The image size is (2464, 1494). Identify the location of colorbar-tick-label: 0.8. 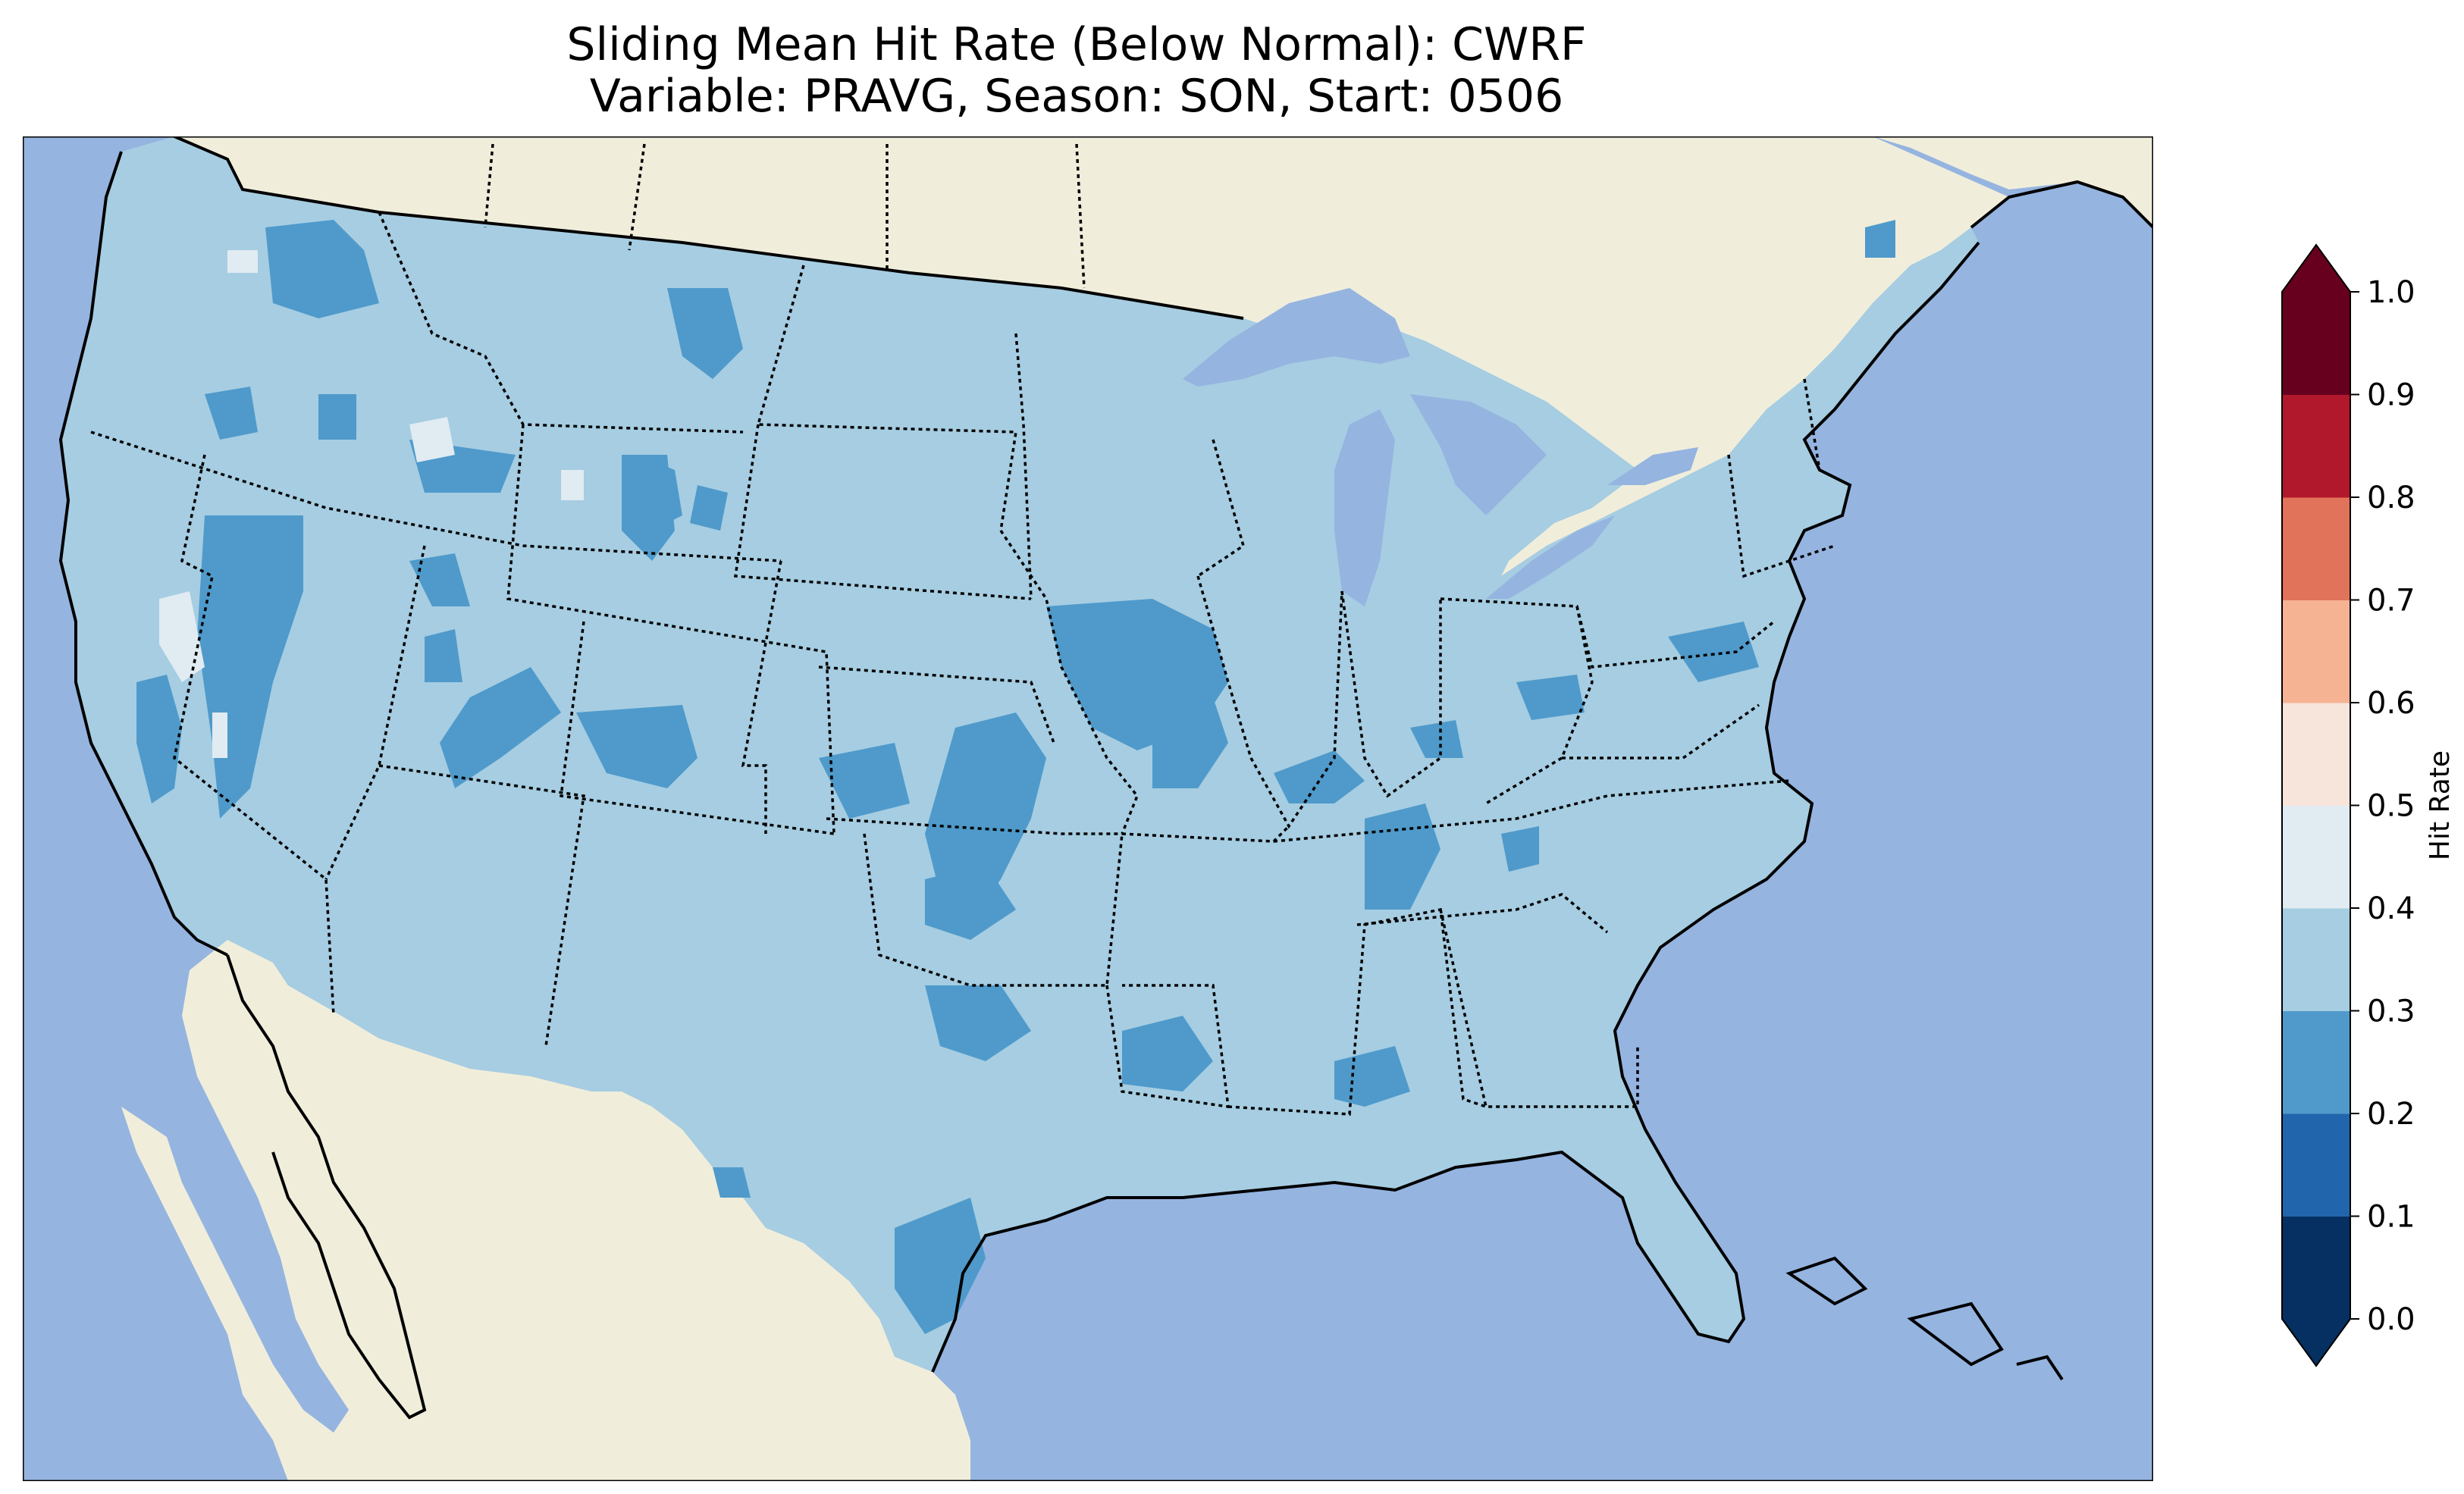
(2391, 498).